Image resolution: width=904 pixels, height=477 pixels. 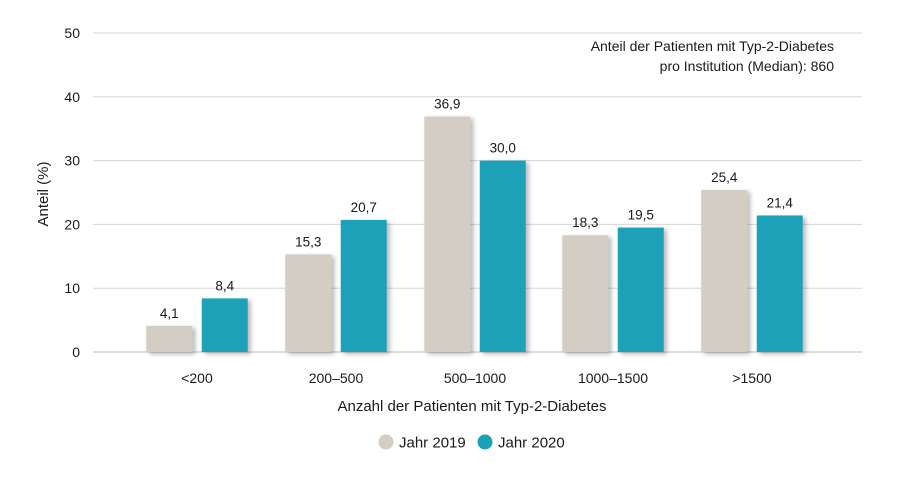 What do you see at coordinates (447, 104) in the screenshot?
I see `data-label: 36,9` at bounding box center [447, 104].